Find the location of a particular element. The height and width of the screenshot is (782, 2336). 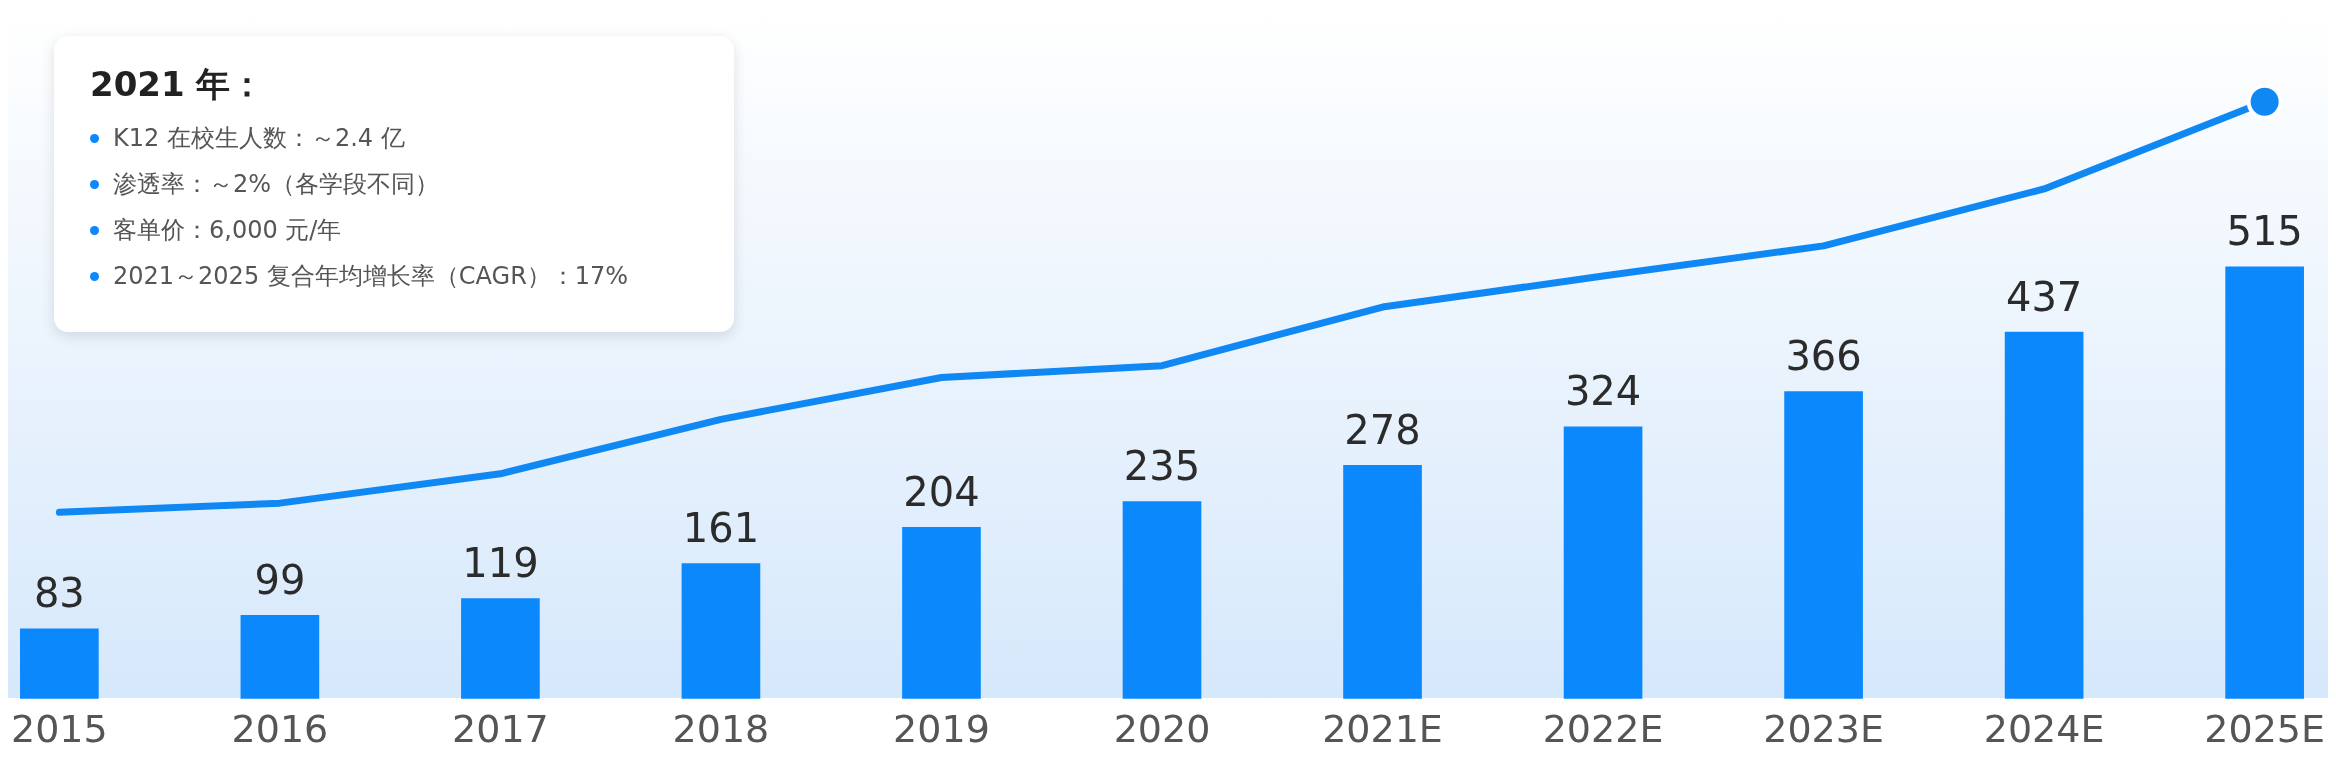

x-tick-label: 2021E is located at coordinates (1382, 729).